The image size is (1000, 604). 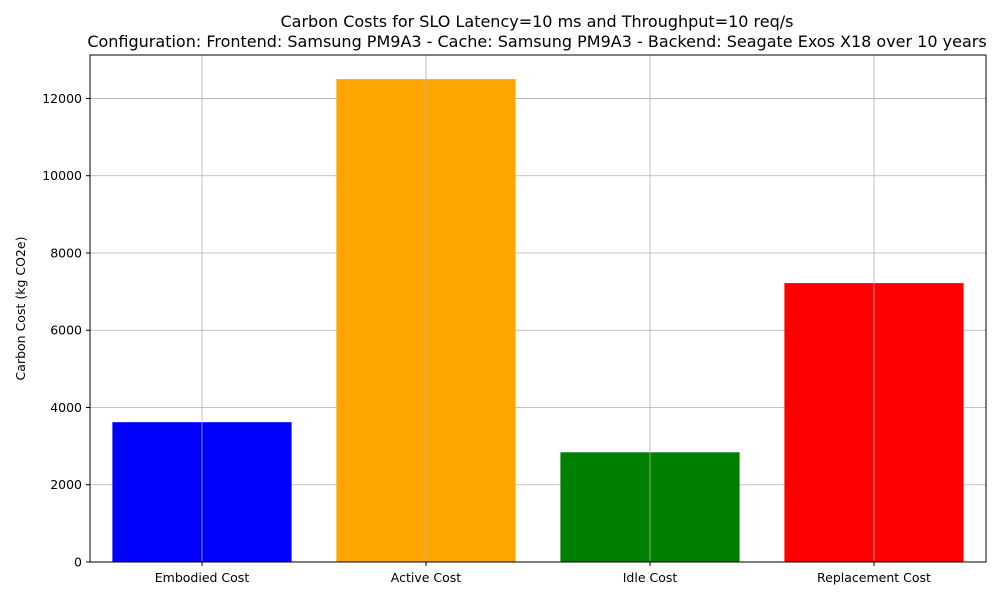 I want to click on y-tick-label: 6000, so click(x=66, y=330).